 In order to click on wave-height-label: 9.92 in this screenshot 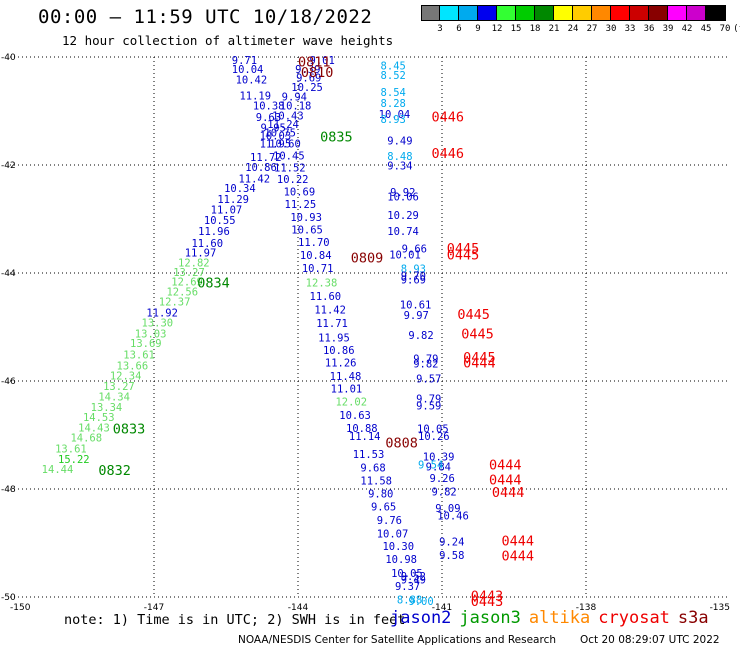, I will do `click(402, 193)`.